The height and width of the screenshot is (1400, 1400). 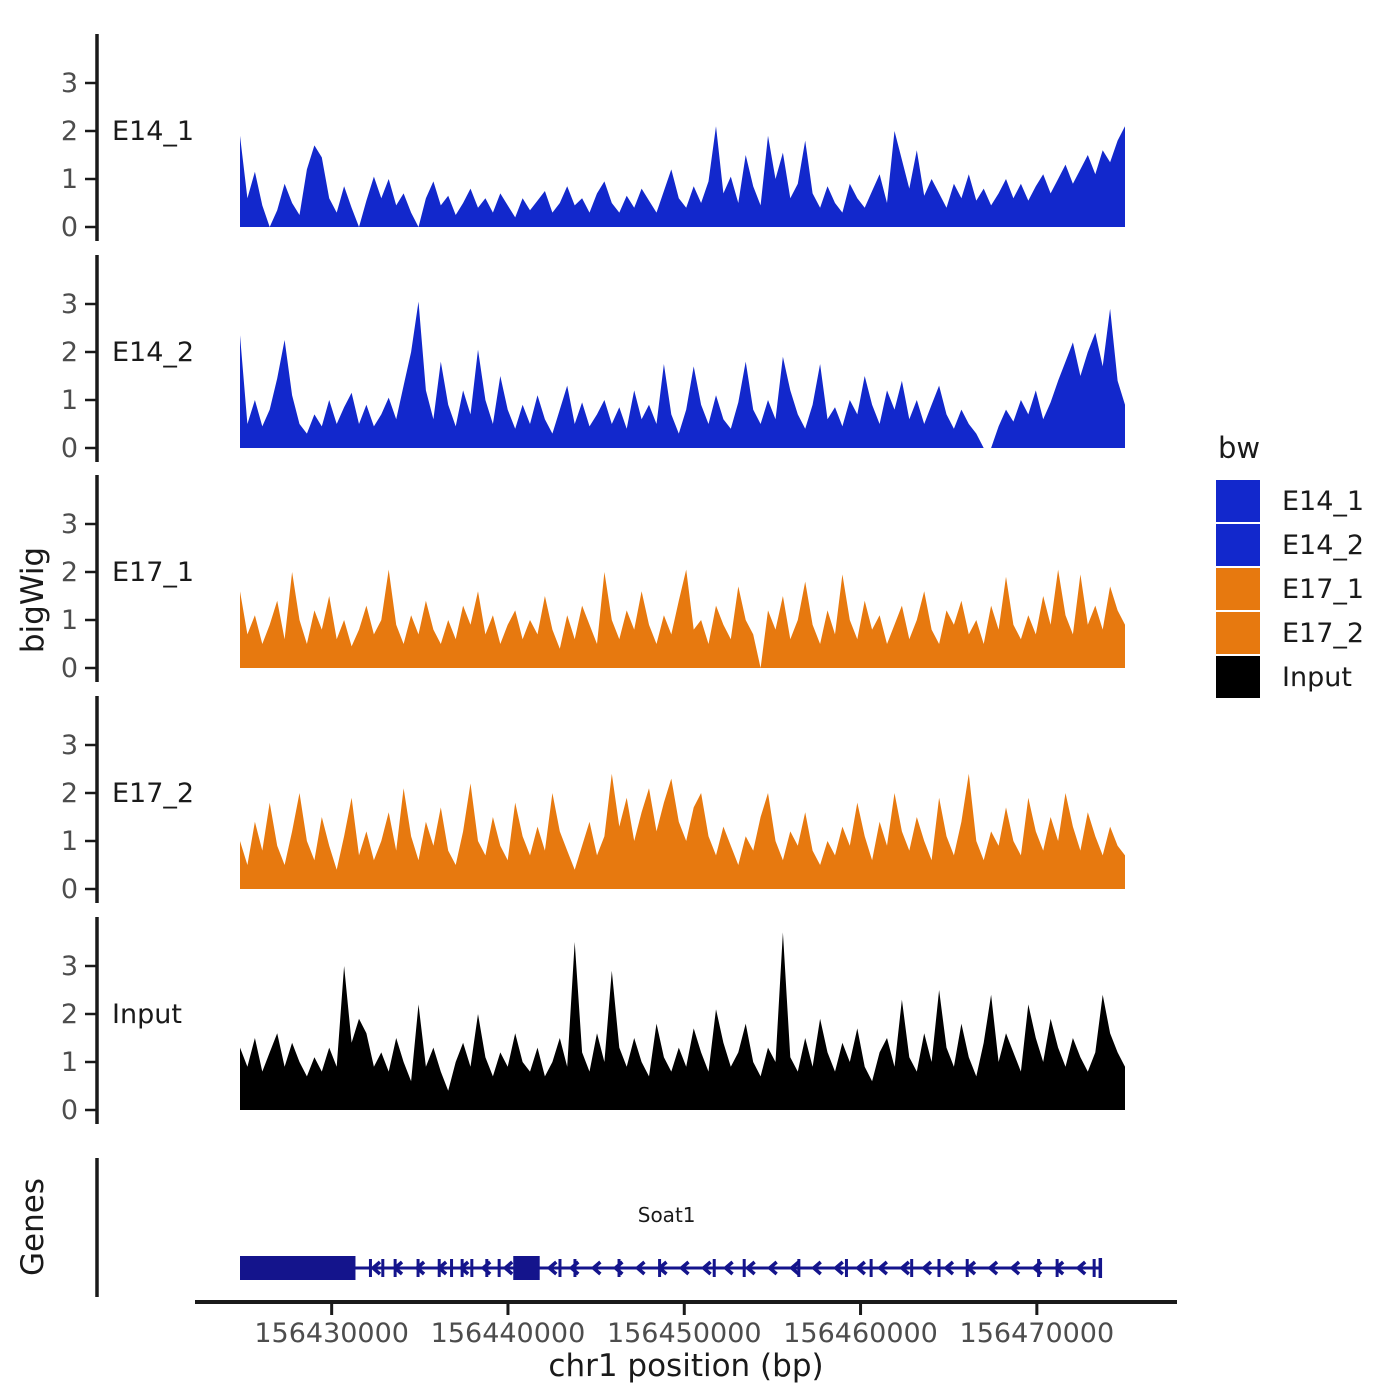 What do you see at coordinates (682, 1021) in the screenshot?
I see `signal-area-Input` at bounding box center [682, 1021].